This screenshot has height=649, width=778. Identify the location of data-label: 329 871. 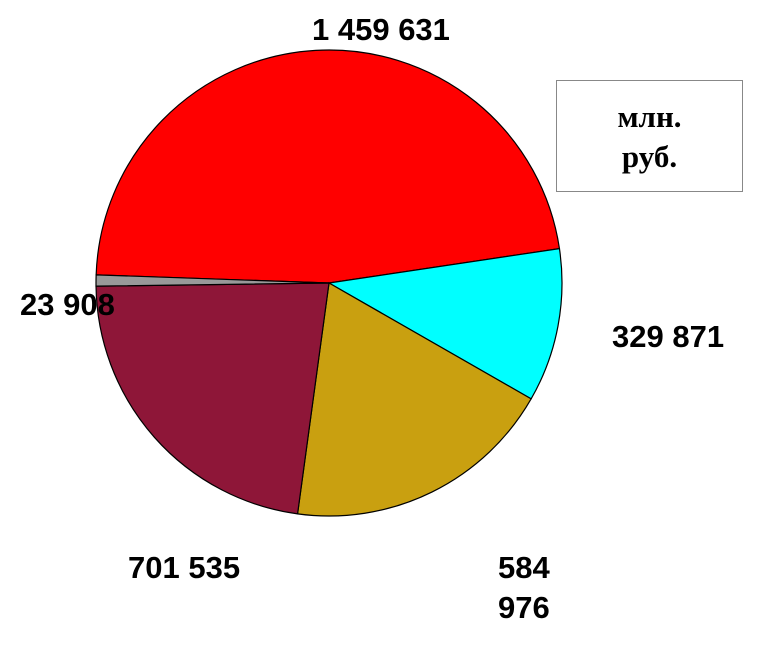
(668, 336).